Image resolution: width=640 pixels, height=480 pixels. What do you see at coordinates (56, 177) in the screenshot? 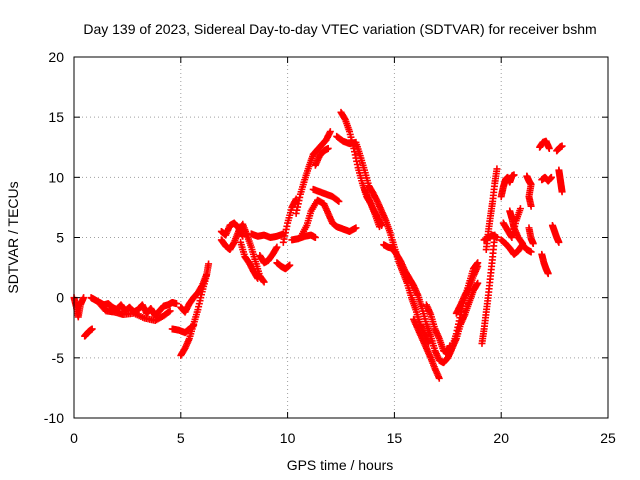
I see `y-tick-label: 10` at bounding box center [56, 177].